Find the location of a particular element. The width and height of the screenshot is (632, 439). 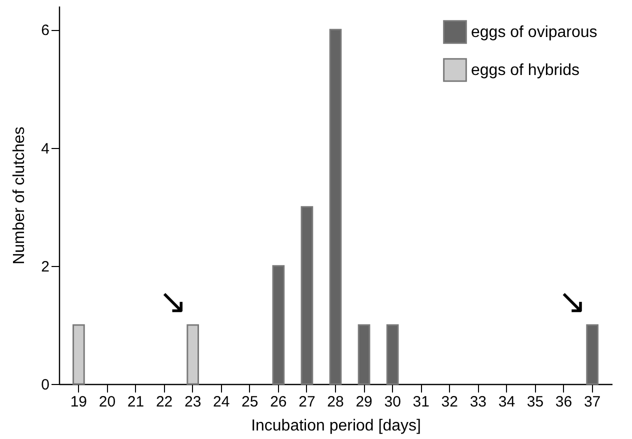

x-axis-title: Incubation period [days] is located at coordinates (336, 426).